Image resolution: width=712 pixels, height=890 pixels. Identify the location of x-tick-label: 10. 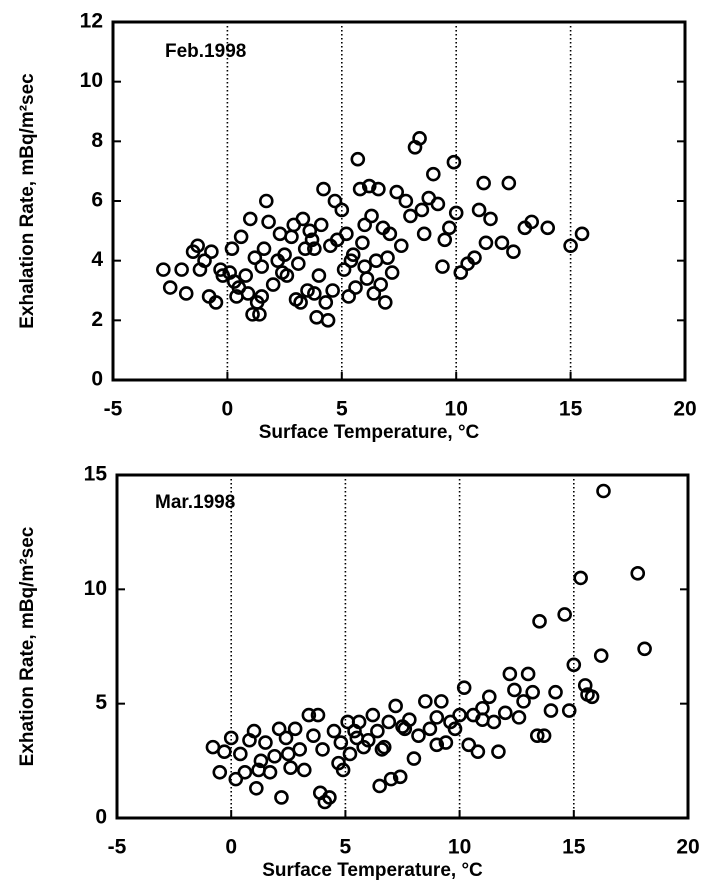
(459, 847).